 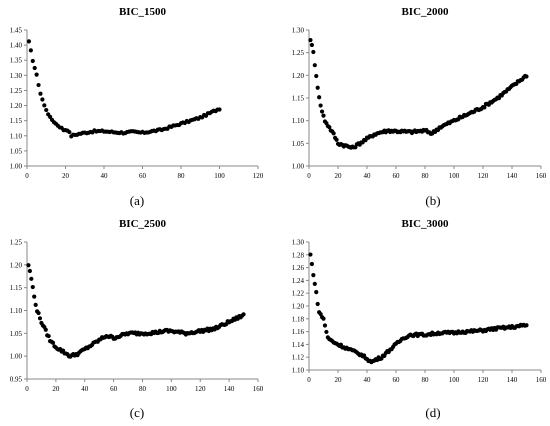 What do you see at coordinates (137, 200) in the screenshot?
I see `caption-a: (a)` at bounding box center [137, 200].